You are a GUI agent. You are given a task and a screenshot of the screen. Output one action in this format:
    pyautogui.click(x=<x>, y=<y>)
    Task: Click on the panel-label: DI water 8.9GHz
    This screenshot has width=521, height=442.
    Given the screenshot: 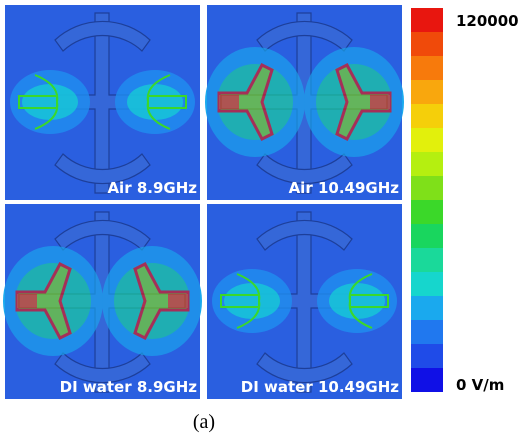 What is the action you would take?
    pyautogui.click(x=129, y=387)
    